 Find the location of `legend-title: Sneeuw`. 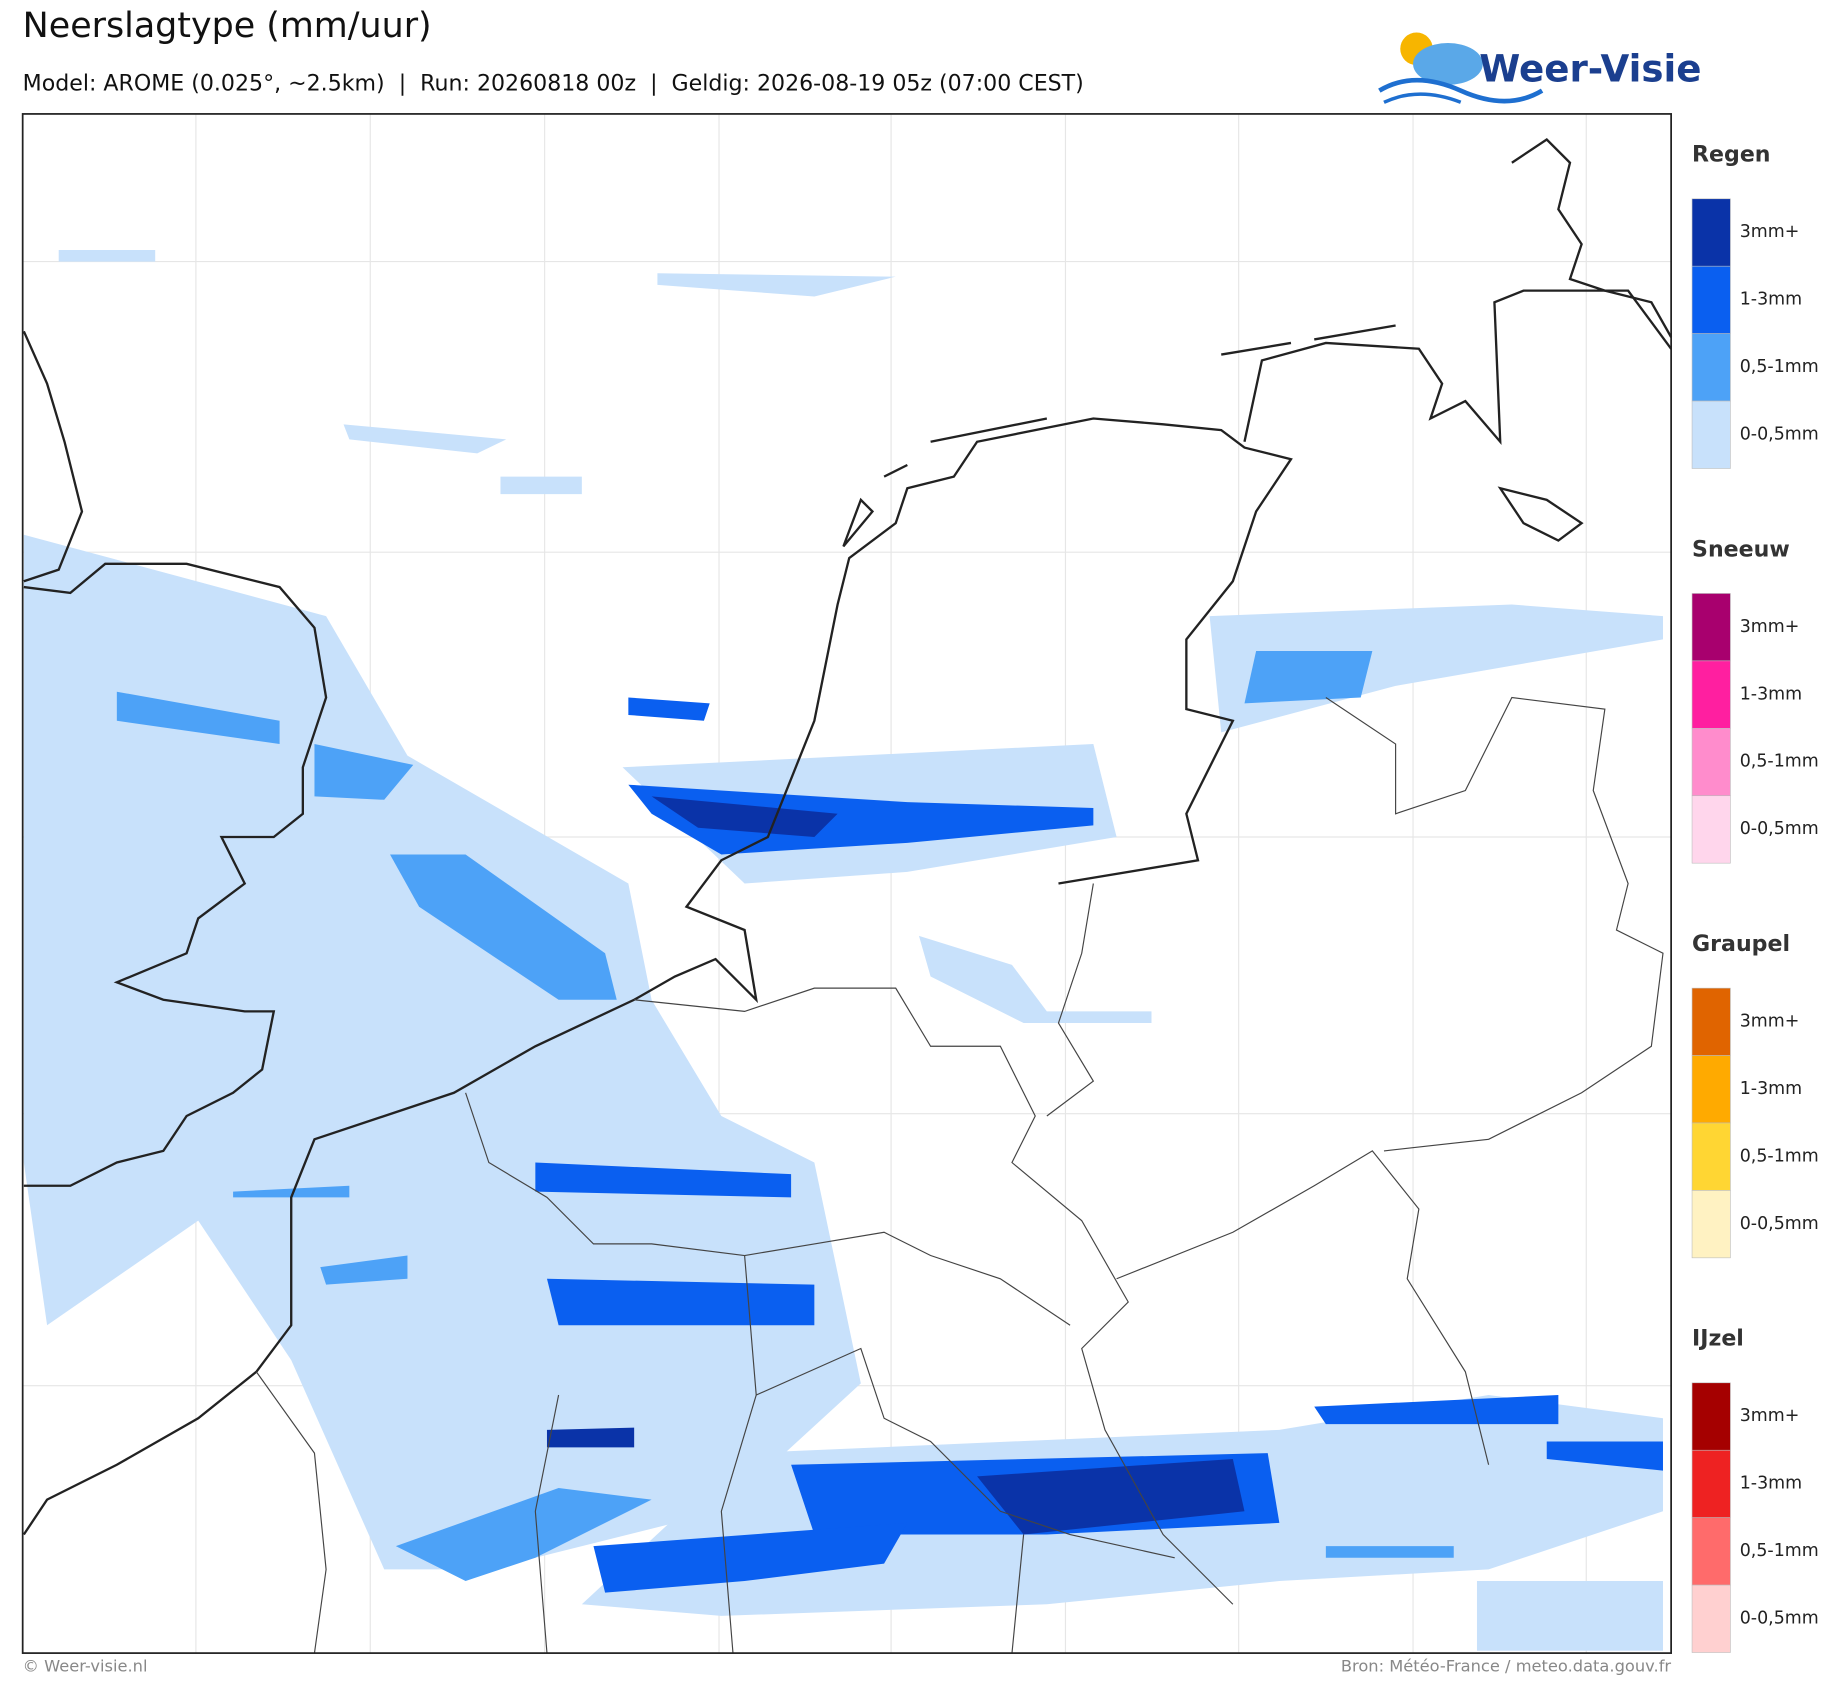

legend-title: Sneeuw is located at coordinates (1741, 549).